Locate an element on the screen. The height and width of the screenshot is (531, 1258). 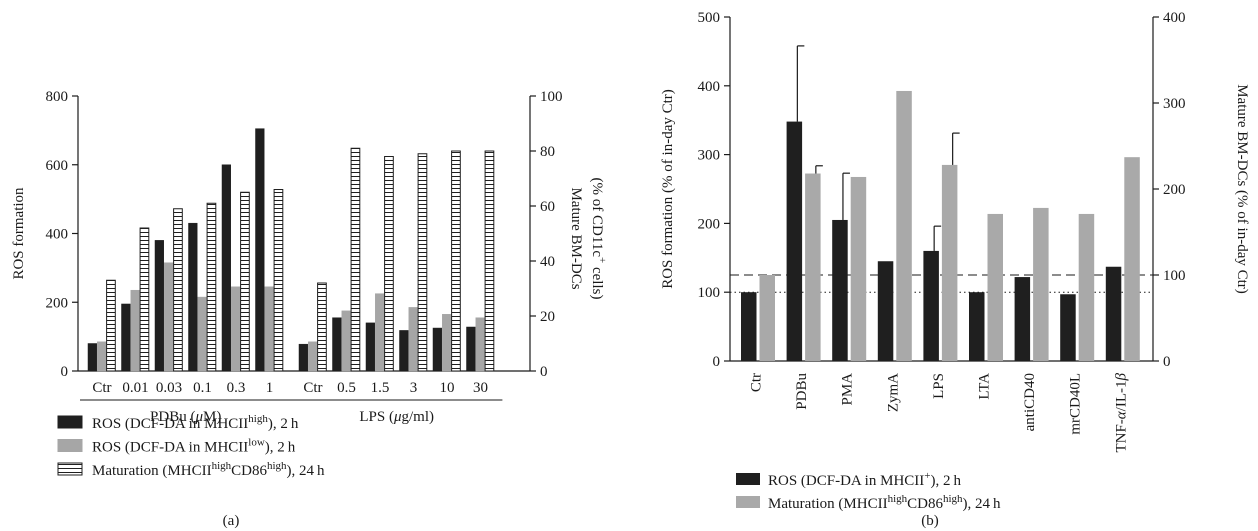
a-x-tick-label: 0.01 is located at coordinates (135, 388).